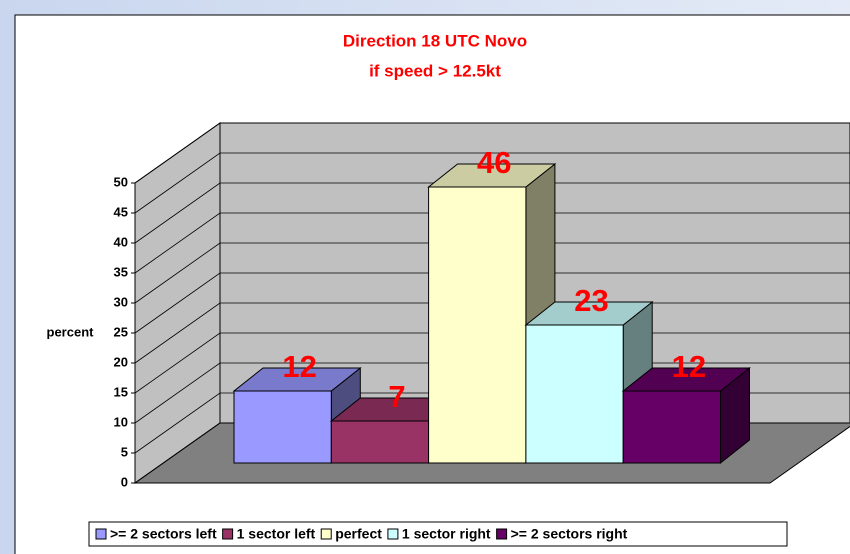 This screenshot has width=850, height=554. Describe the element at coordinates (121, 361) in the screenshot. I see `y-tick-label: 20` at that location.